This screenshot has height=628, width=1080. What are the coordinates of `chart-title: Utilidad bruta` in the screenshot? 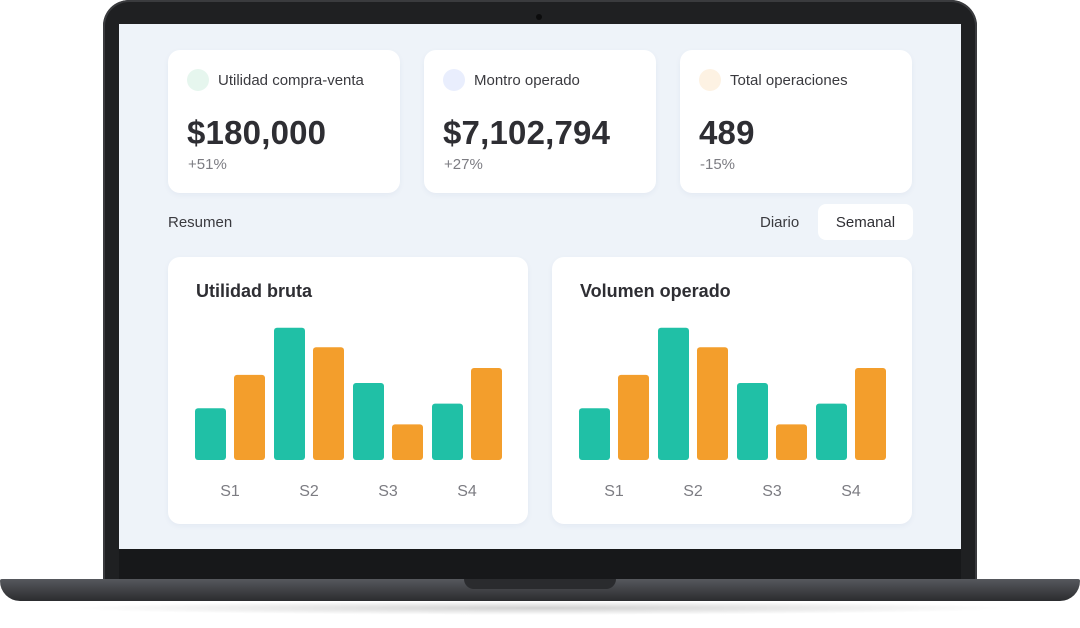 It's located at (254, 291).